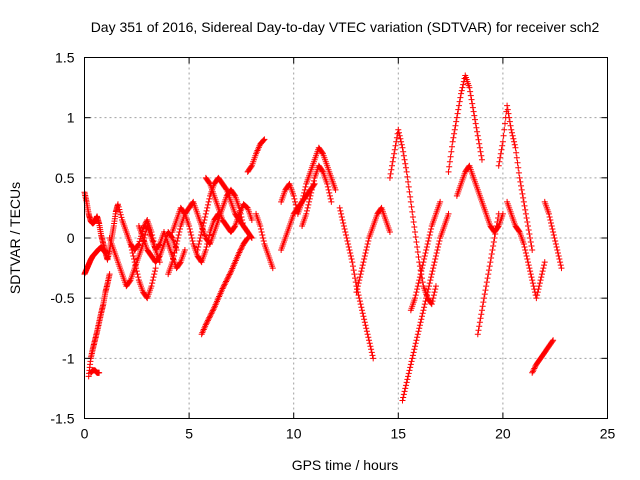  Describe the element at coordinates (71, 238) in the screenshot. I see `y-tick-label: 0` at that location.